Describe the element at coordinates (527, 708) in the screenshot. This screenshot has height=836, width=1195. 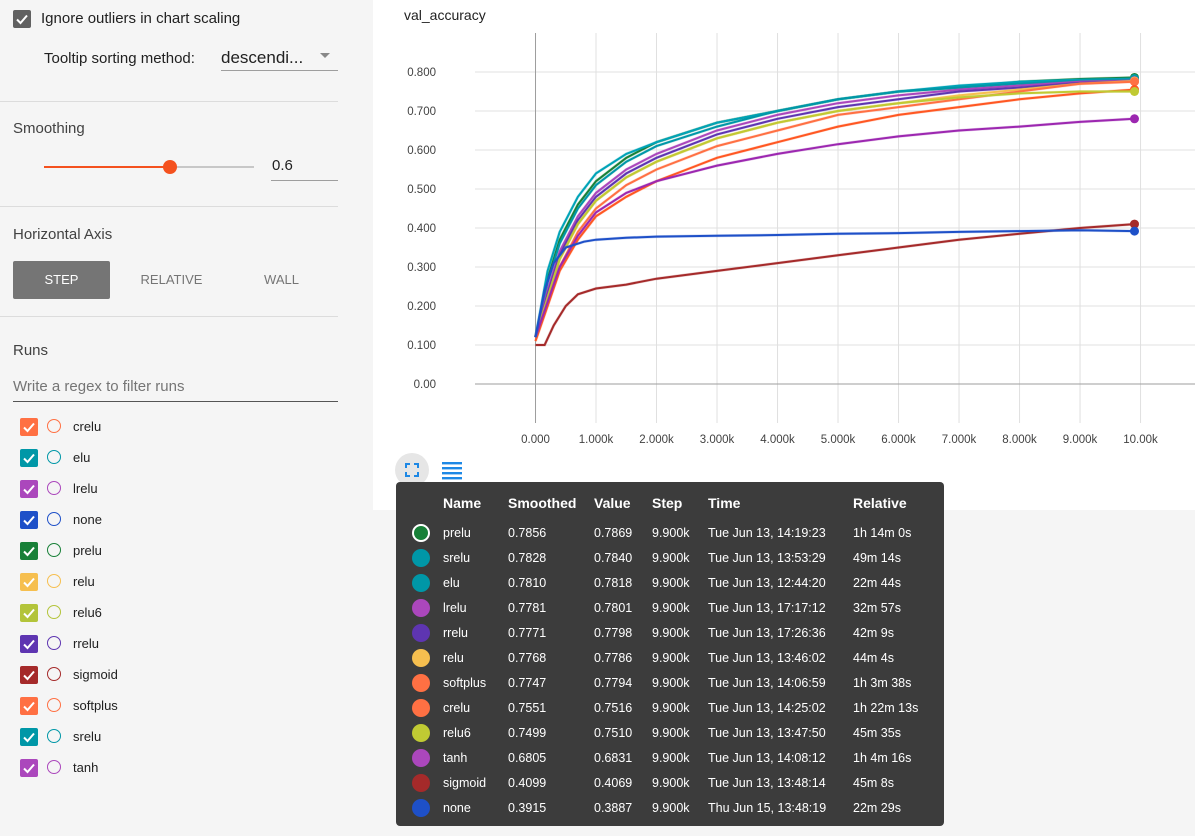
I see `row-smoothed: 0.7551` at that location.